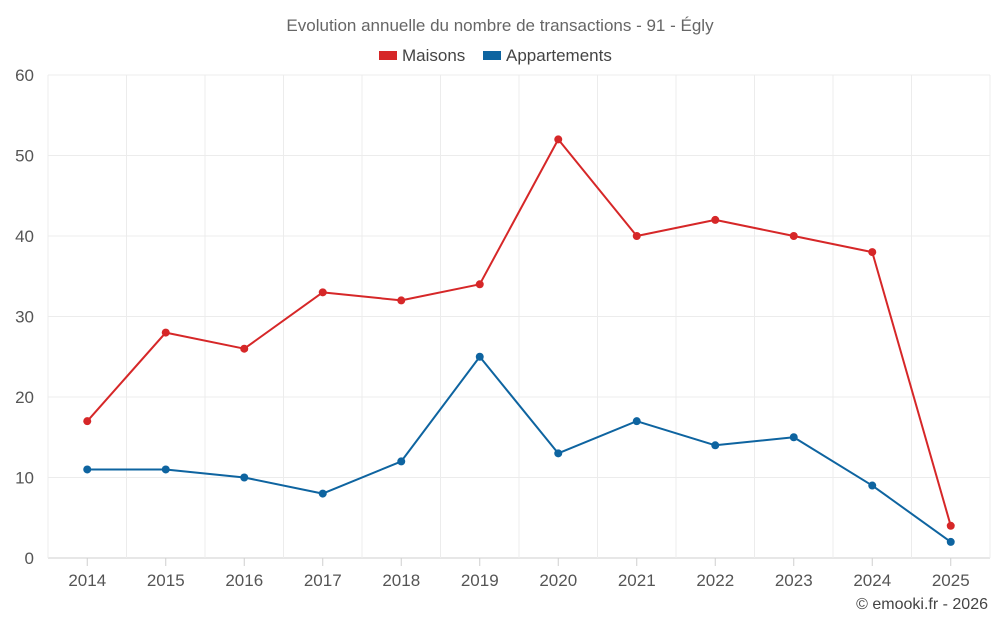  I want to click on legend-swatch-appartements, so click(492, 55).